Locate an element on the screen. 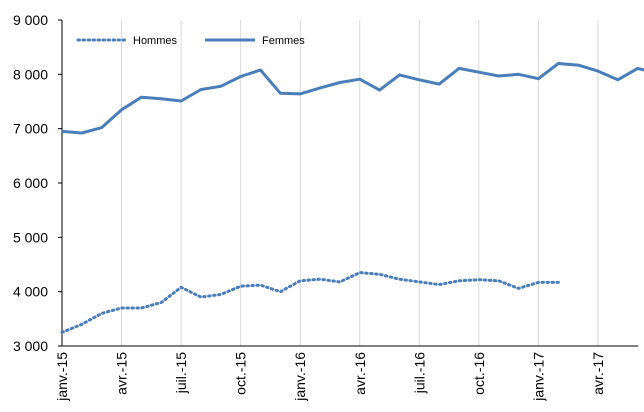 Image resolution: width=644 pixels, height=412 pixels. y-ticks: 3 000 4 000 5 000 6 000 7 000 8 000 9 000 is located at coordinates (37, 183).